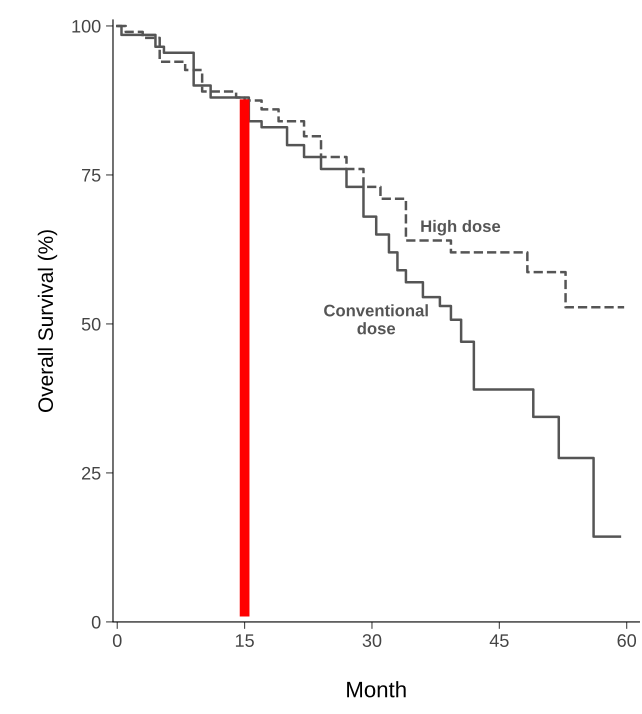 The width and height of the screenshot is (642, 714). What do you see at coordinates (86, 26) in the screenshot?
I see `y-tick-label: 100` at bounding box center [86, 26].